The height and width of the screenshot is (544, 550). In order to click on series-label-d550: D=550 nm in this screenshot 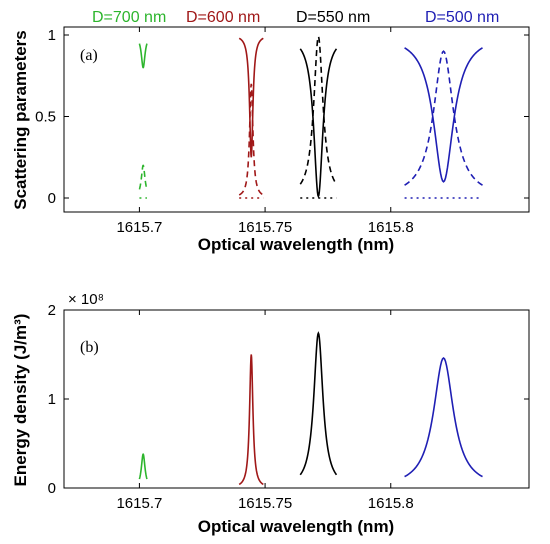, I will do `click(333, 17)`.